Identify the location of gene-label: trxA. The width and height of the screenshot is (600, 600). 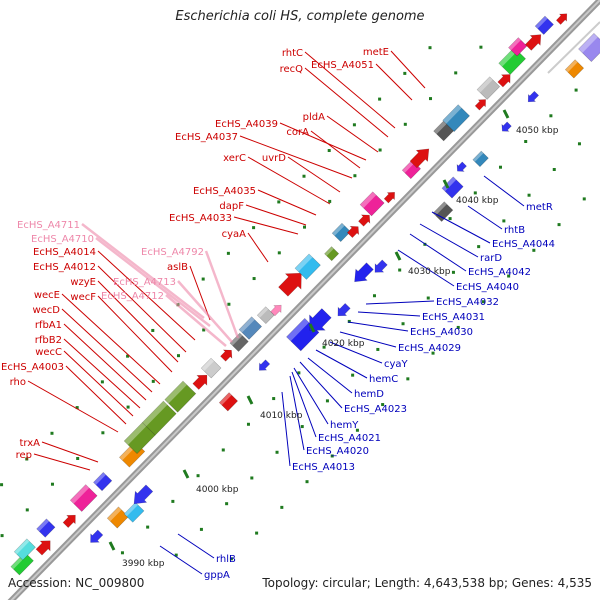
(29, 443).